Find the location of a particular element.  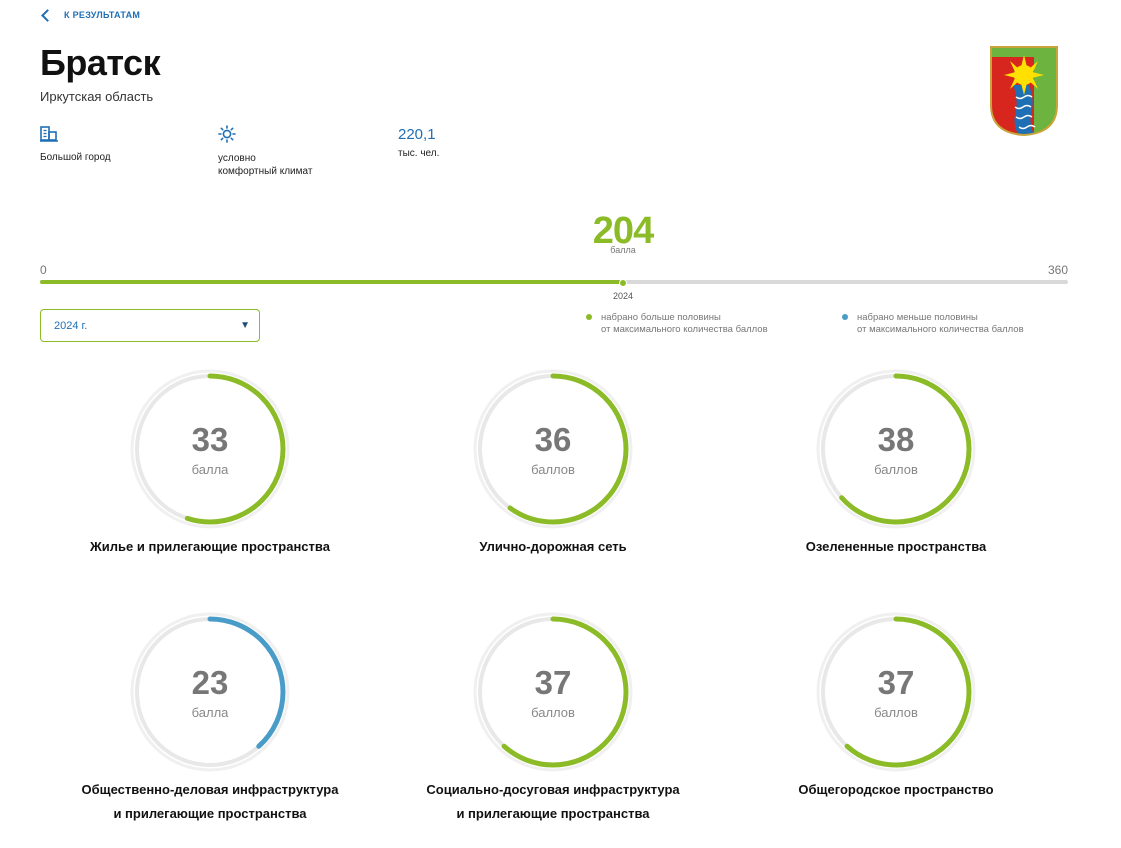

sun-icon is located at coordinates (227, 134).